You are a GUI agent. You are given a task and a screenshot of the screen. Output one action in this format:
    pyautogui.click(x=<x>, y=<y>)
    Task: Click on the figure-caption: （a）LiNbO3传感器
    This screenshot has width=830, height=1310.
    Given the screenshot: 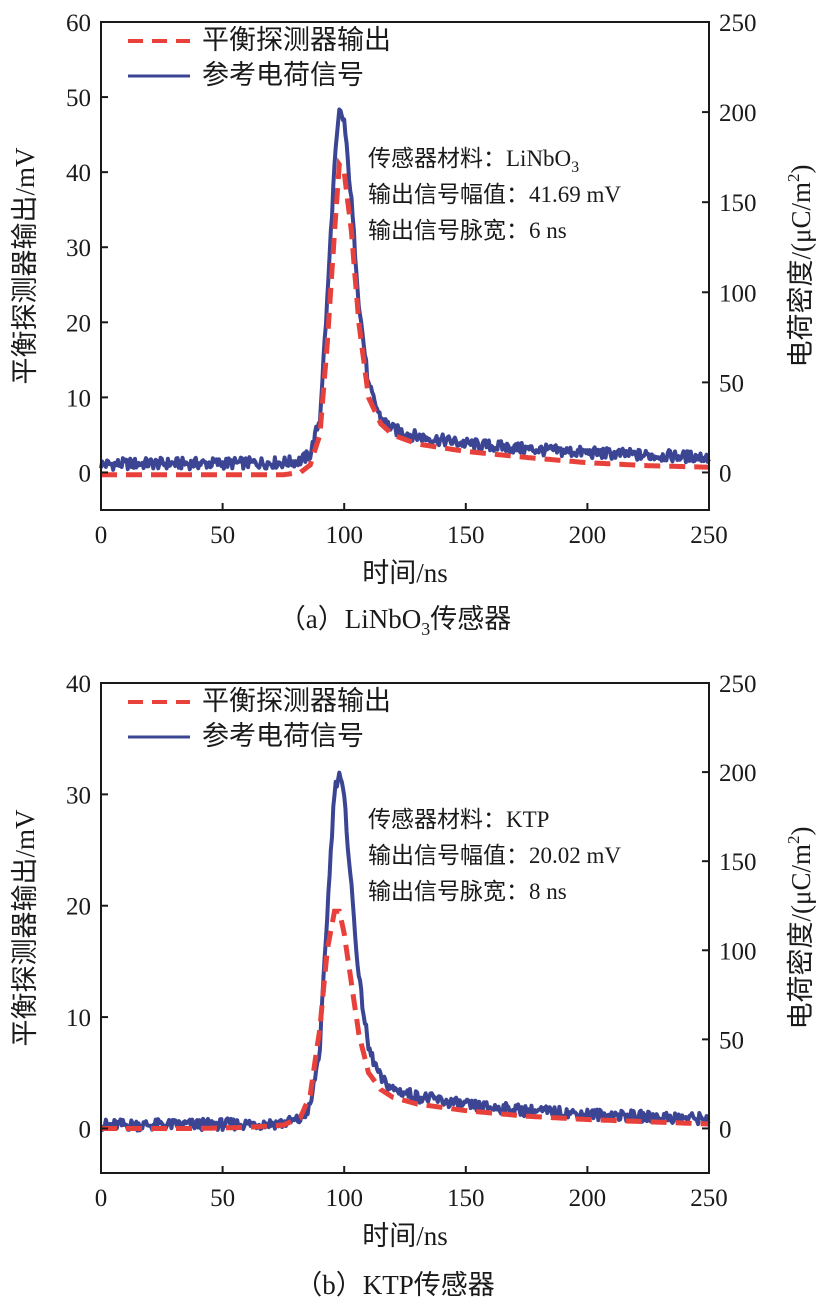 What is the action you would take?
    pyautogui.click(x=395, y=621)
    